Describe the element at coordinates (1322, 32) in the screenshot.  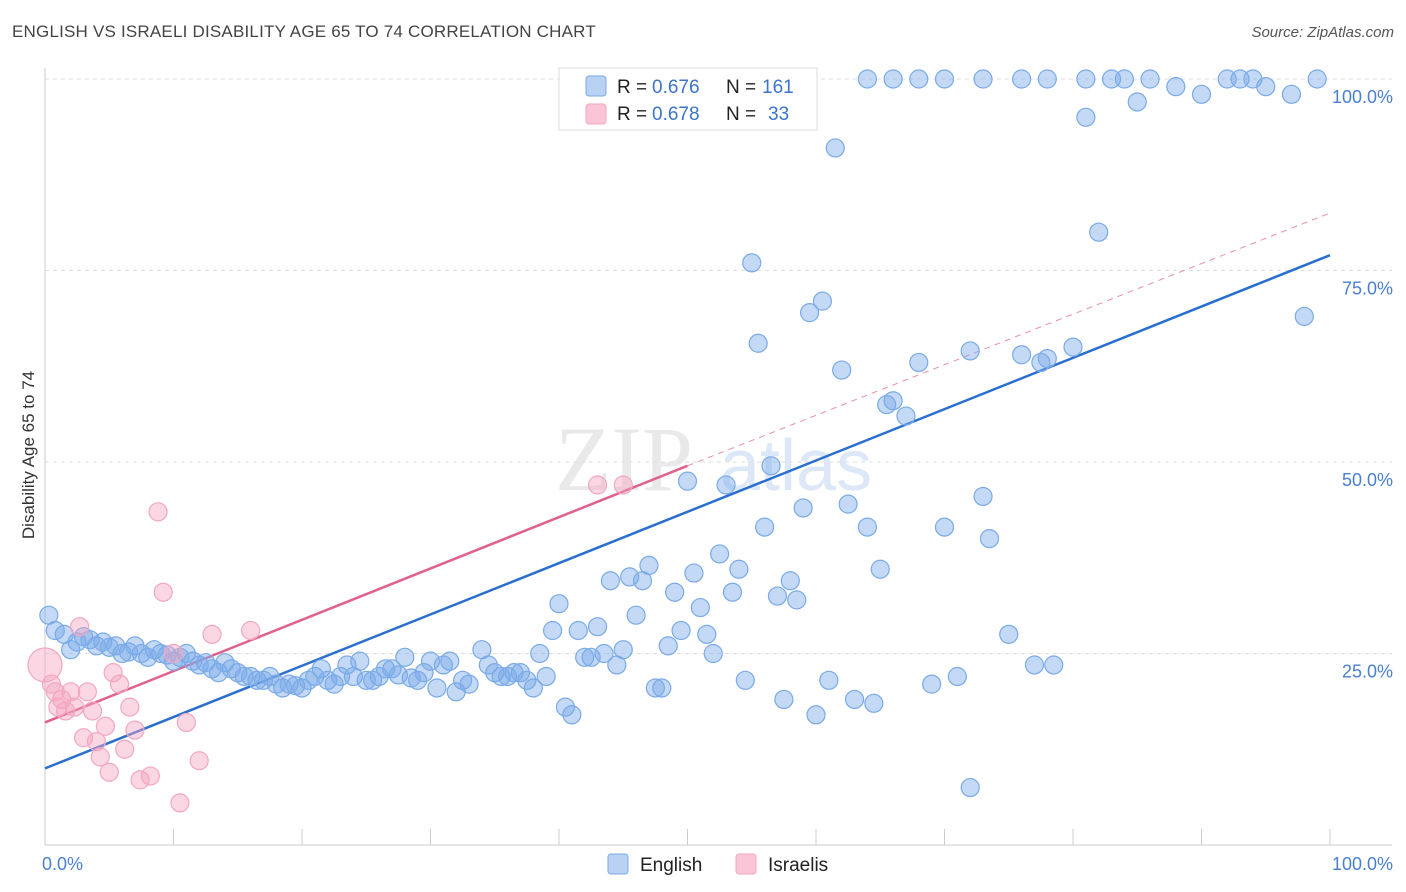
I see `source-label: Source: ZipAtlas.com` at that location.